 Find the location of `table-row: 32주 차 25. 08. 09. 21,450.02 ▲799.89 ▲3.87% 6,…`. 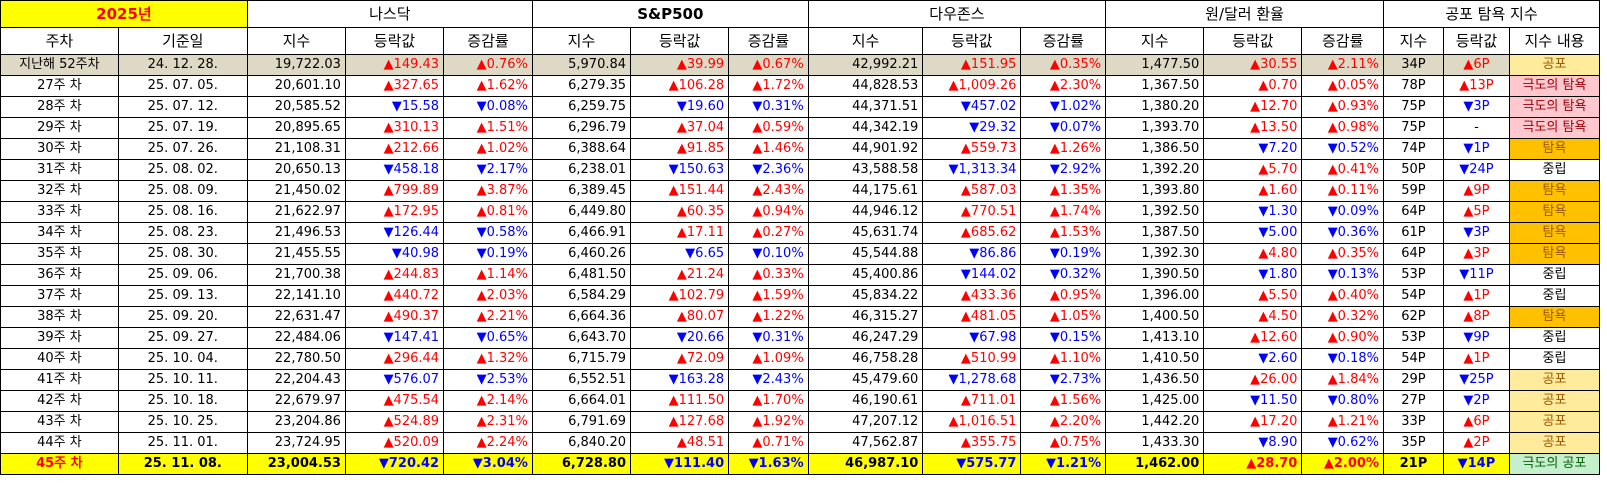

table-row: 32주 차 25. 08. 09. 21,450.02 ▲799.89 ▲3.87% 6,… is located at coordinates (800, 191).